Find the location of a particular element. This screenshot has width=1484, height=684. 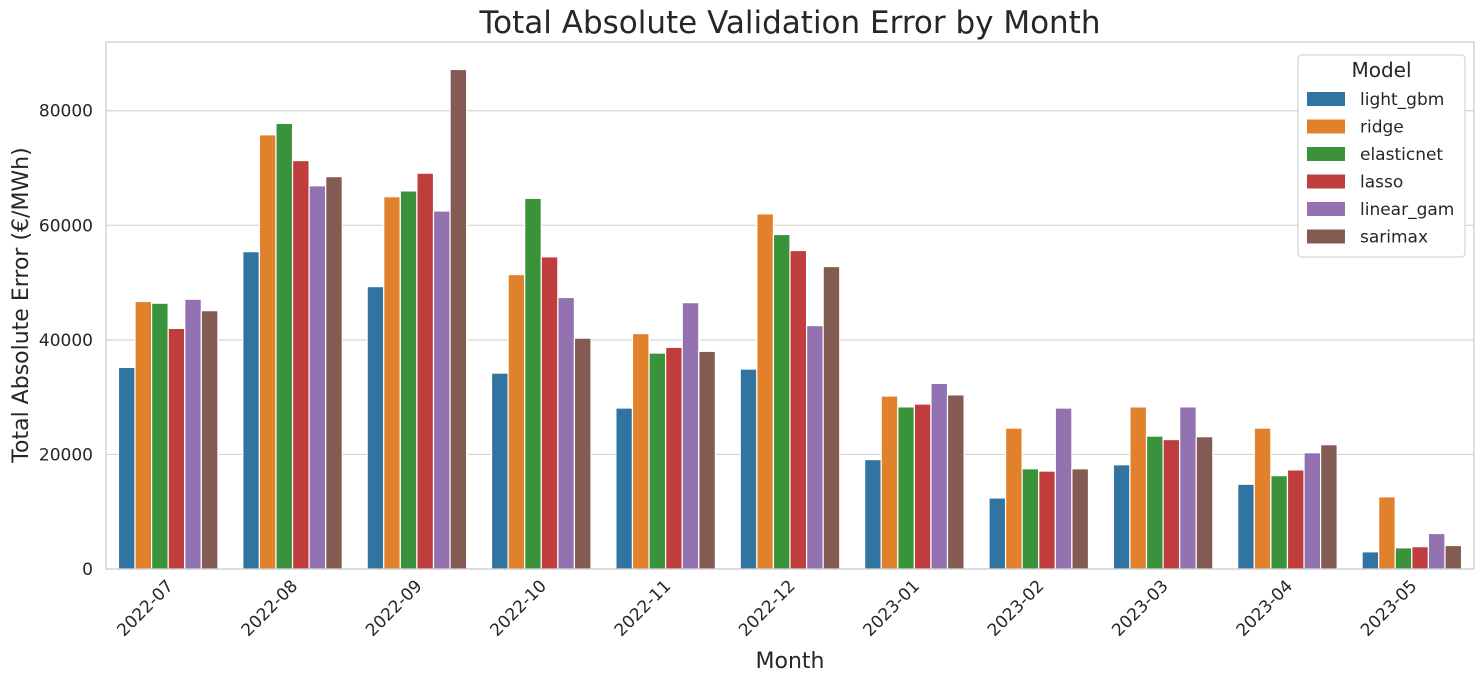

legend-label-sarimax: sarimax is located at coordinates (1394, 238).